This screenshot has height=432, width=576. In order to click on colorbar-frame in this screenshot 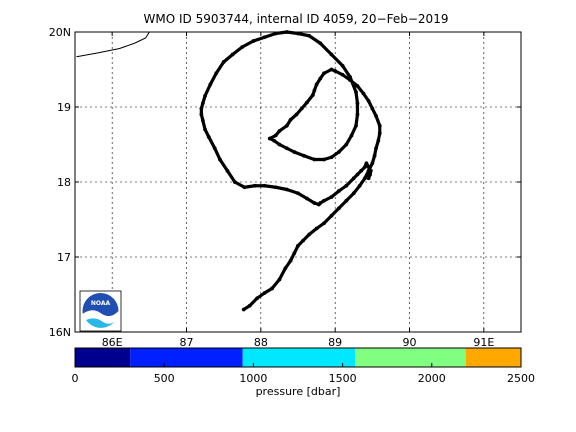, I will do `click(298, 357)`.